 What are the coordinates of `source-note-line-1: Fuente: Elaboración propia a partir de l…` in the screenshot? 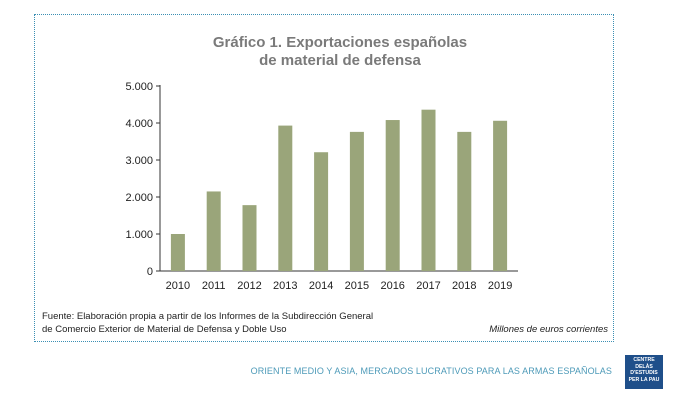 It's located at (208, 316).